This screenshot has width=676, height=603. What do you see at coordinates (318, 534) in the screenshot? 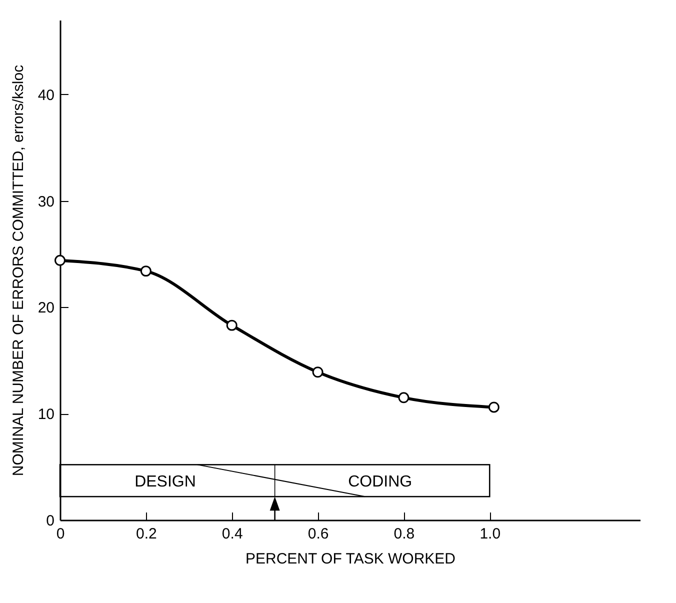
I see `x-tick-label: 0.6` at bounding box center [318, 534].